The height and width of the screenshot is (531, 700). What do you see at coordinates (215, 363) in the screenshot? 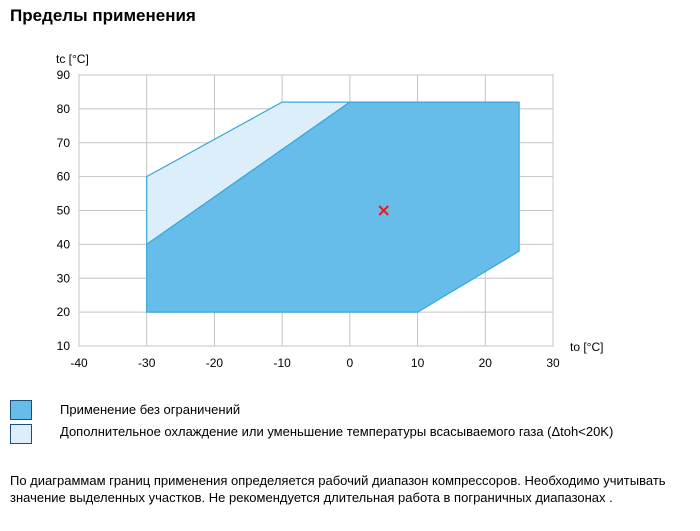
I see `x-tick-label: -20` at bounding box center [215, 363].